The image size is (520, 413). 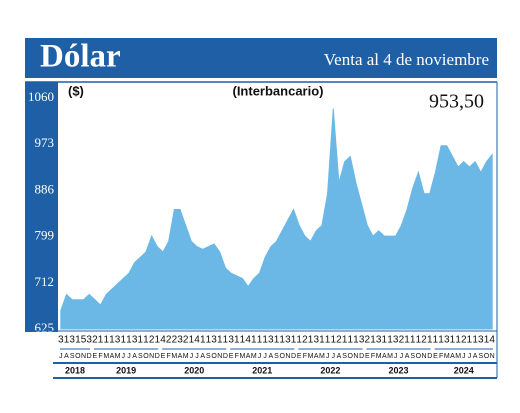 I want to click on y-tick-label: 973, so click(x=45, y=142).